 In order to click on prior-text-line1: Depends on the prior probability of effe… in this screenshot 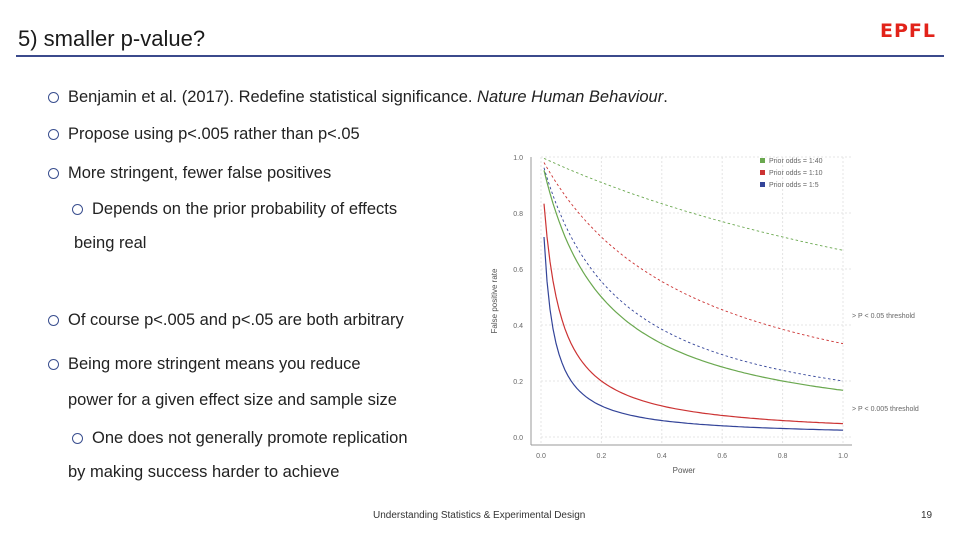, I will do `click(245, 209)`.